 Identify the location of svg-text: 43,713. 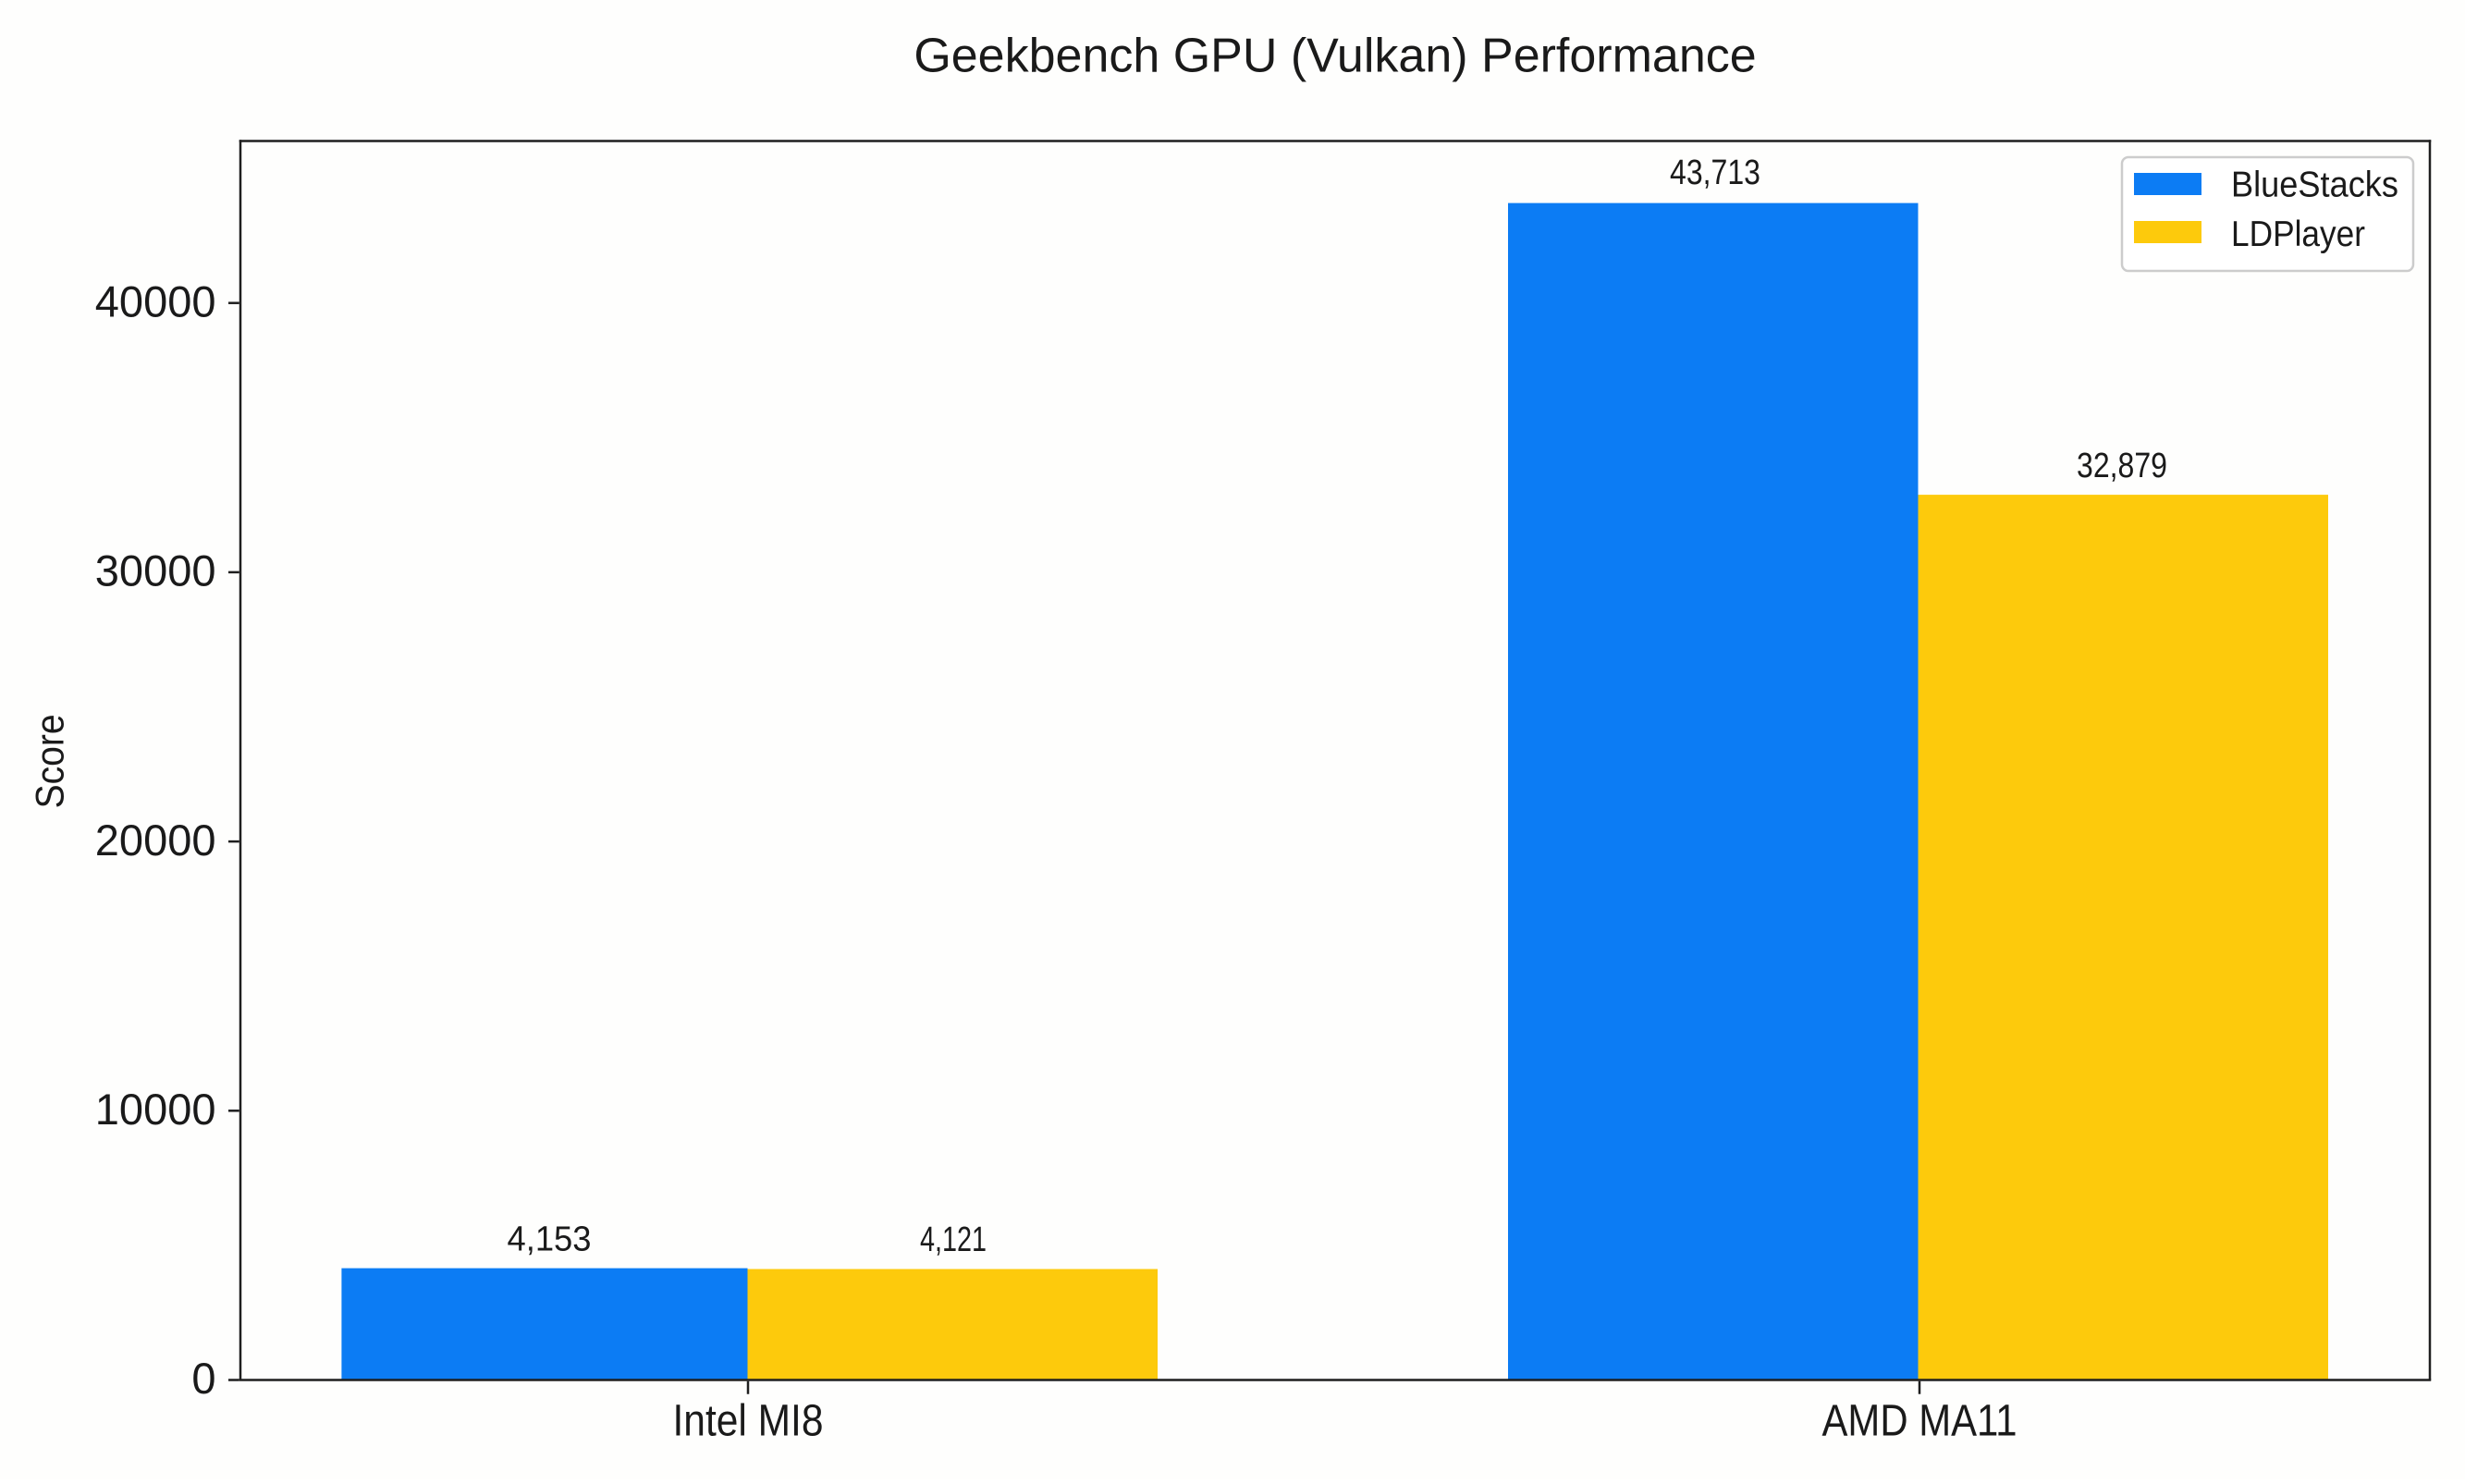
(1715, 172).